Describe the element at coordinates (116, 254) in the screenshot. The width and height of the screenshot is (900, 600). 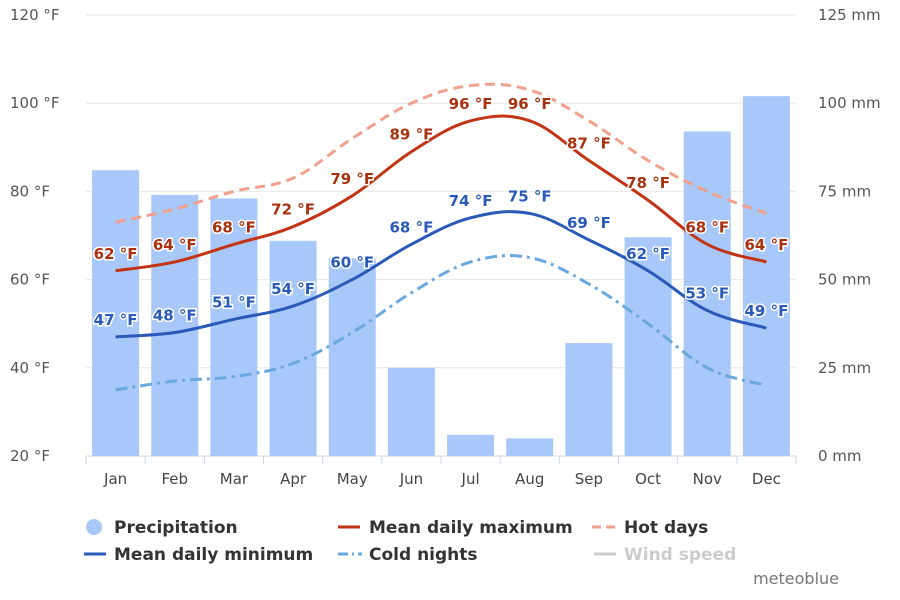
I see `mean-daily-maximum-data-label: 62 °F` at that location.